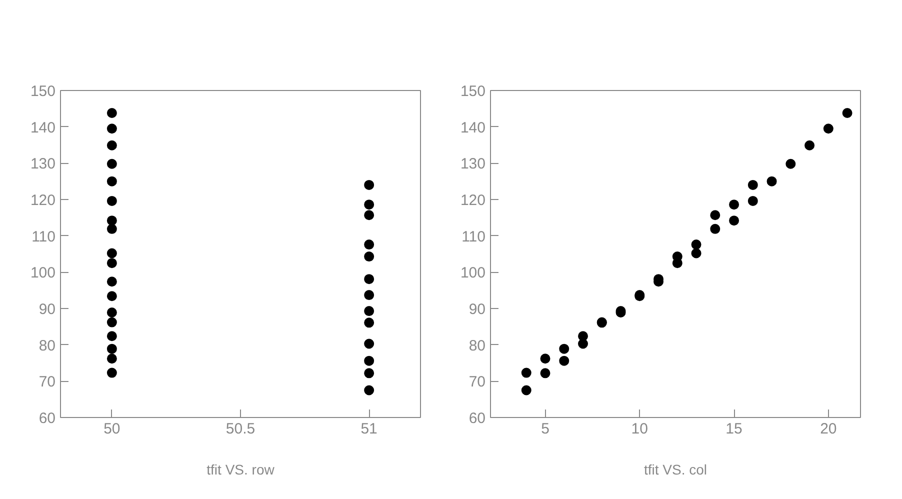 The width and height of the screenshot is (902, 499). I want to click on x-tick-label: 20, so click(828, 429).